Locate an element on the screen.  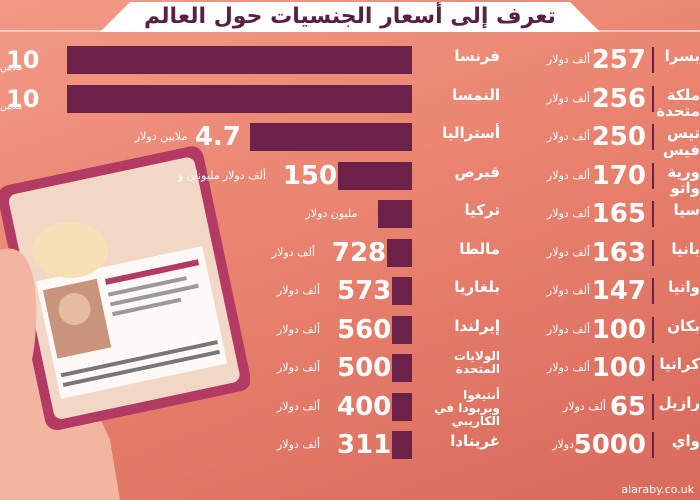
value-label: 256 is located at coordinates (618, 98).